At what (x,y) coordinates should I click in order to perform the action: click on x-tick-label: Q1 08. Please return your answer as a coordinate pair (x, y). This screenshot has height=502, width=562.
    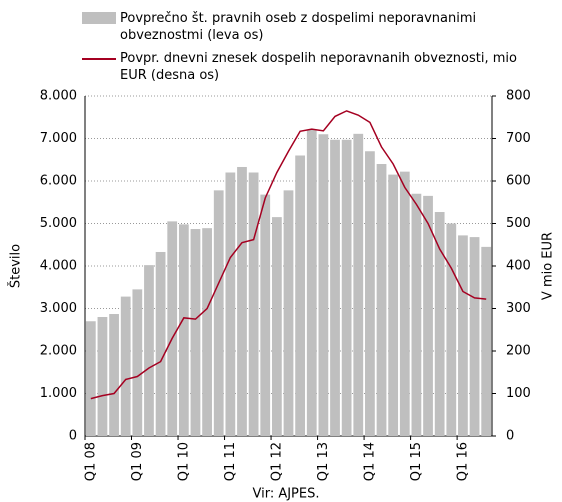
    Looking at the image, I should click on (90, 461).